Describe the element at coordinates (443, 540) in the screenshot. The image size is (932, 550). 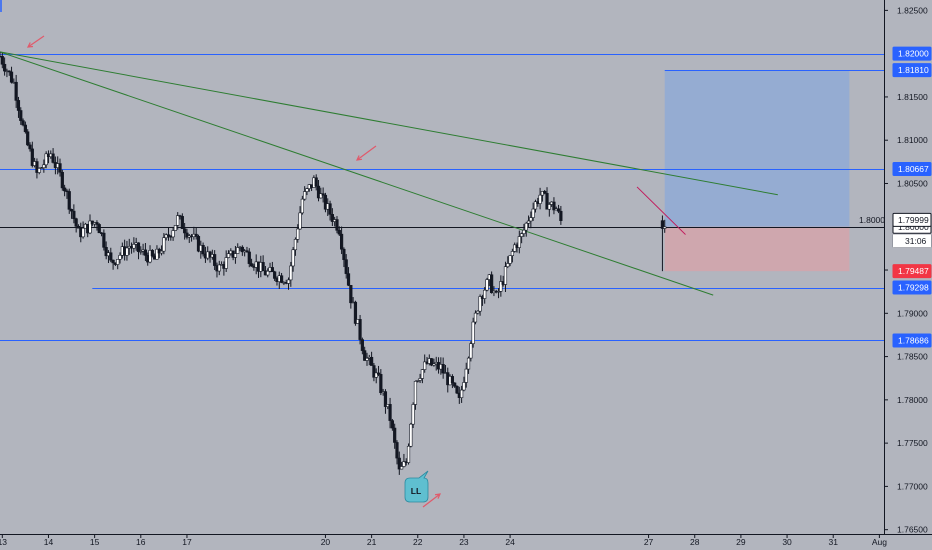
I see `time-axis: 13 14 15 16 17 20 21 22 23 24 27 28 29 30 31 Aug` at that location.